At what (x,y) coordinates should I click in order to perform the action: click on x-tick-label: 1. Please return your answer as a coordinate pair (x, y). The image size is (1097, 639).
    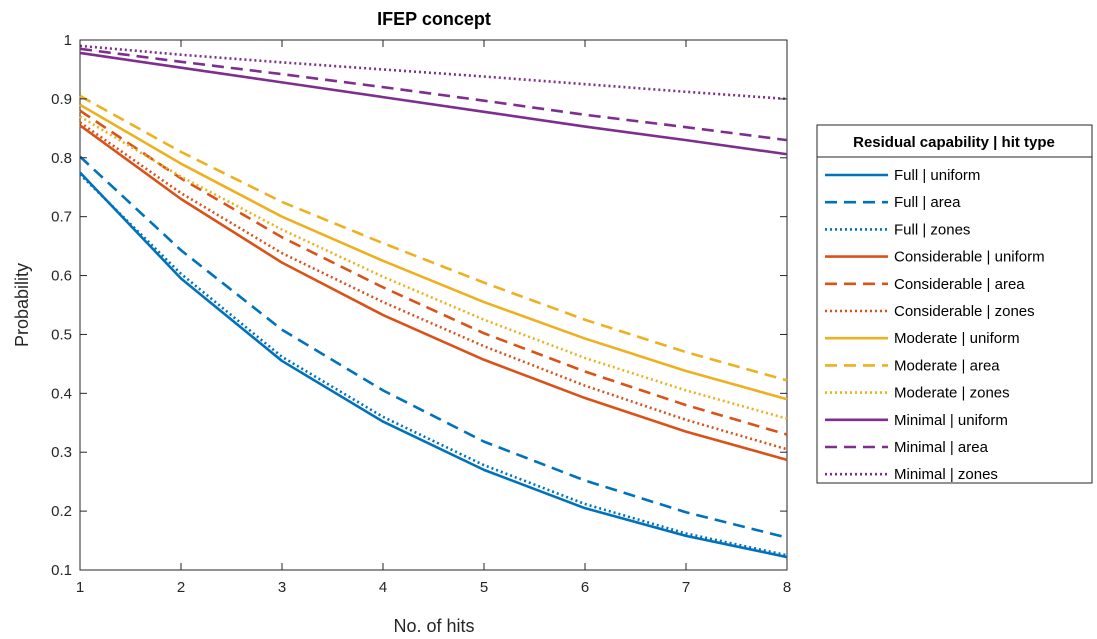
    Looking at the image, I should click on (80, 587).